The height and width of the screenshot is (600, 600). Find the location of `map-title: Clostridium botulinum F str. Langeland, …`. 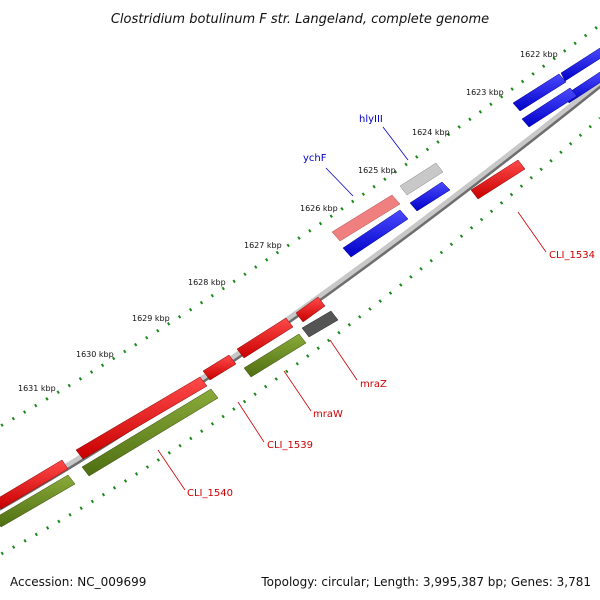

map-title: Clostridium botulinum F str. Langeland, … is located at coordinates (300, 19).